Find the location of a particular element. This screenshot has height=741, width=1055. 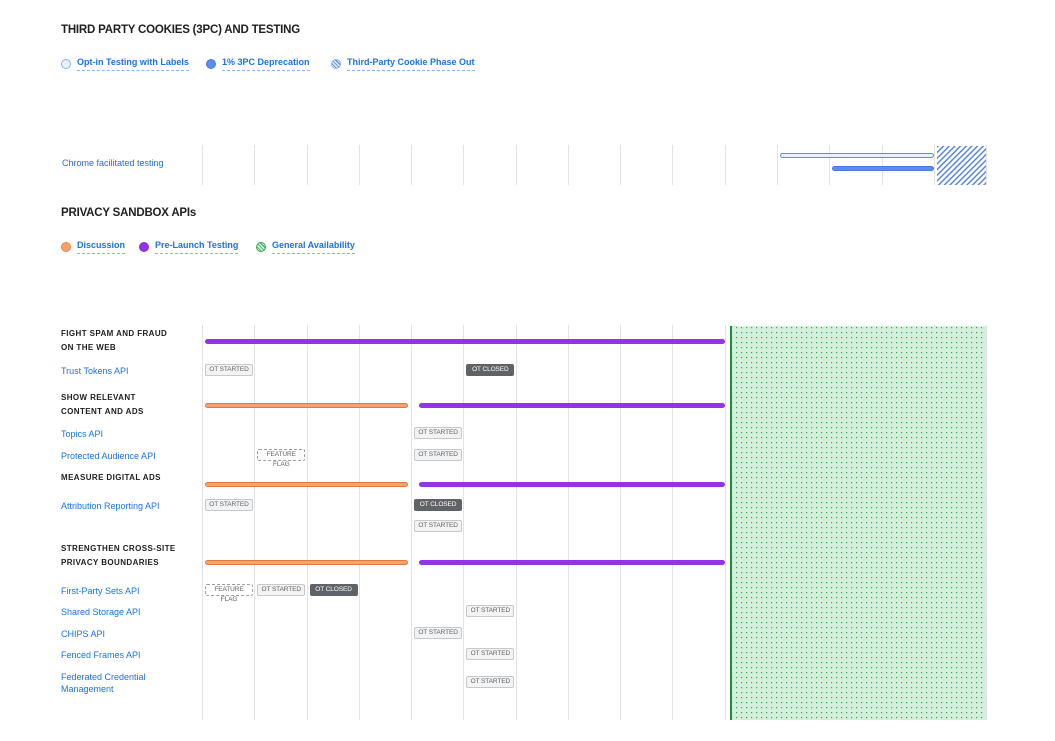

group-heading: MEASURE DIGITAL ADS is located at coordinates (111, 477).